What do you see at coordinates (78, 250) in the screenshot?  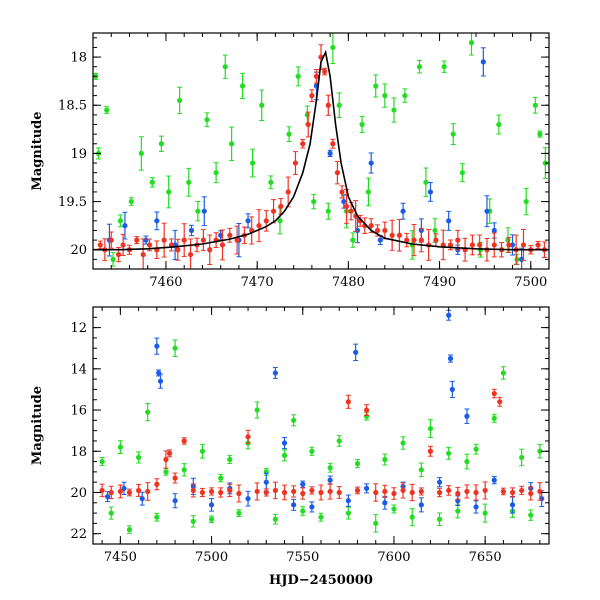 I see `y-tick-label: 20` at bounding box center [78, 250].